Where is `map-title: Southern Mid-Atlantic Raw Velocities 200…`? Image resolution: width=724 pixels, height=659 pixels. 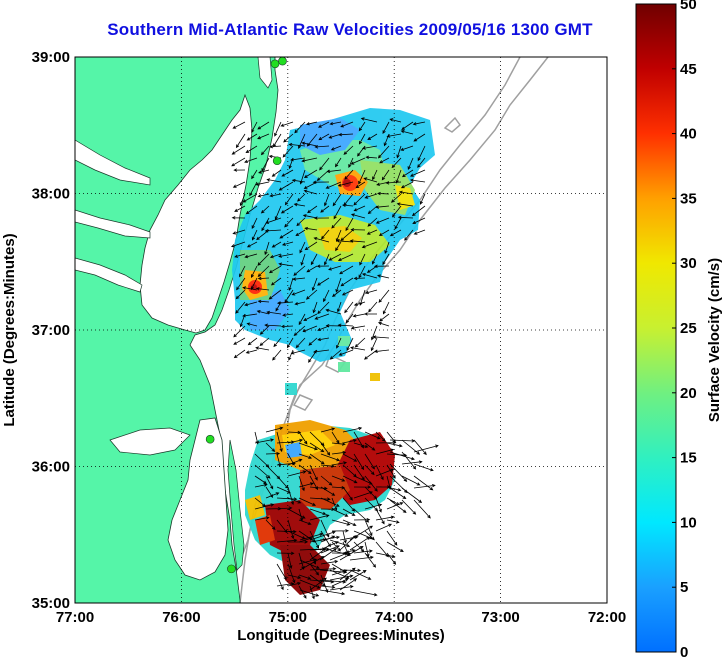
map-title: Southern Mid-Atlantic Raw Velocities 200… is located at coordinates (350, 29).